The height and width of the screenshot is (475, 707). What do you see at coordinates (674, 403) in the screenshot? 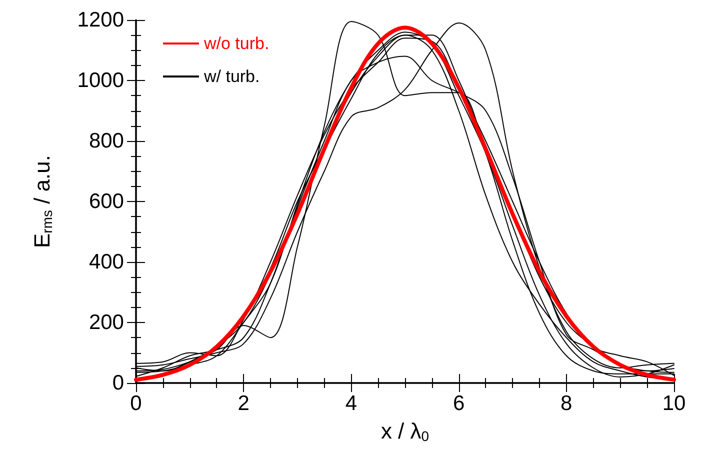
I see `x-tick-label: 10` at bounding box center [674, 403].